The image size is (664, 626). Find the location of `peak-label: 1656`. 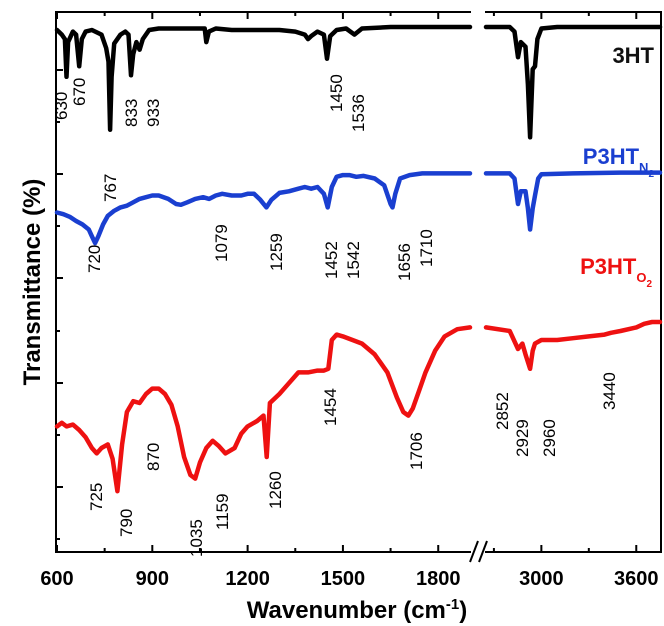

peak-label: 1656 is located at coordinates (404, 262).